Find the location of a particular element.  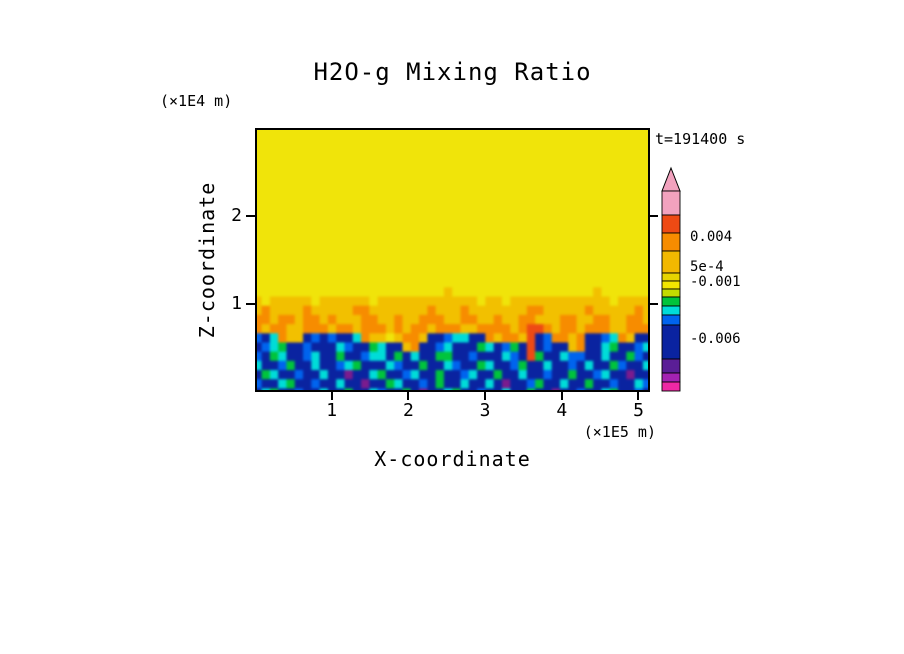

y-axis-unit-label: (×1E4 m) is located at coordinates (196, 101).